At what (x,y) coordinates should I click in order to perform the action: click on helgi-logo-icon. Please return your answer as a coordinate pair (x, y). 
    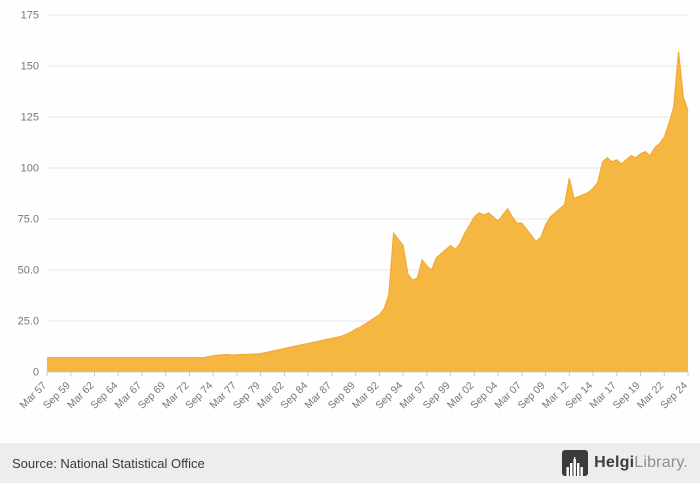
    Looking at the image, I should click on (575, 463).